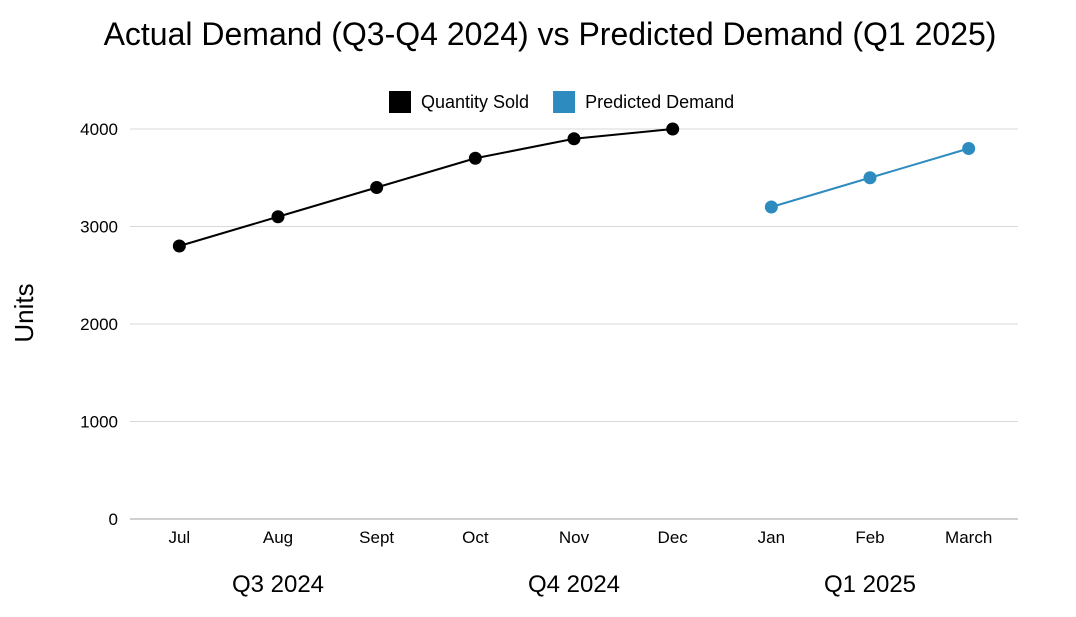  Describe the element at coordinates (869, 537) in the screenshot. I see `x-tick-label: Feb` at that location.